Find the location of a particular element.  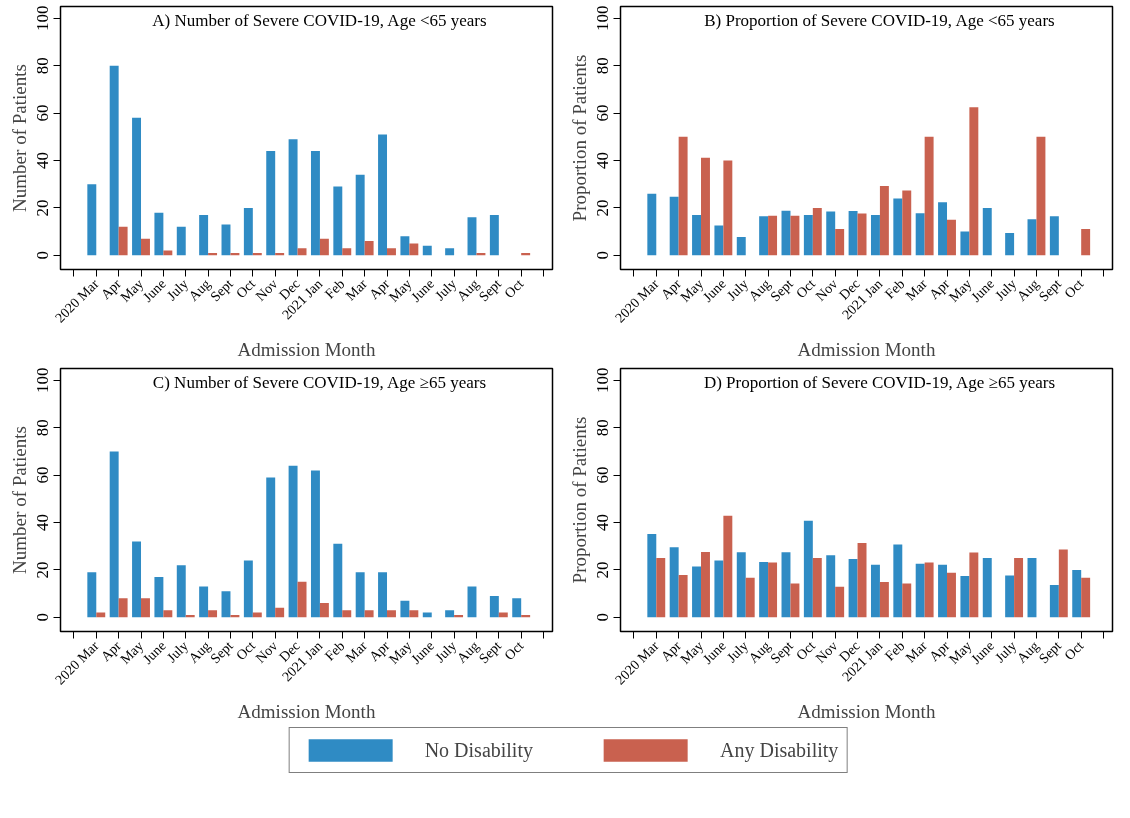

chart-title: C) Number of Severe COVID-19, Age ≥65 years is located at coordinates (319, 382).